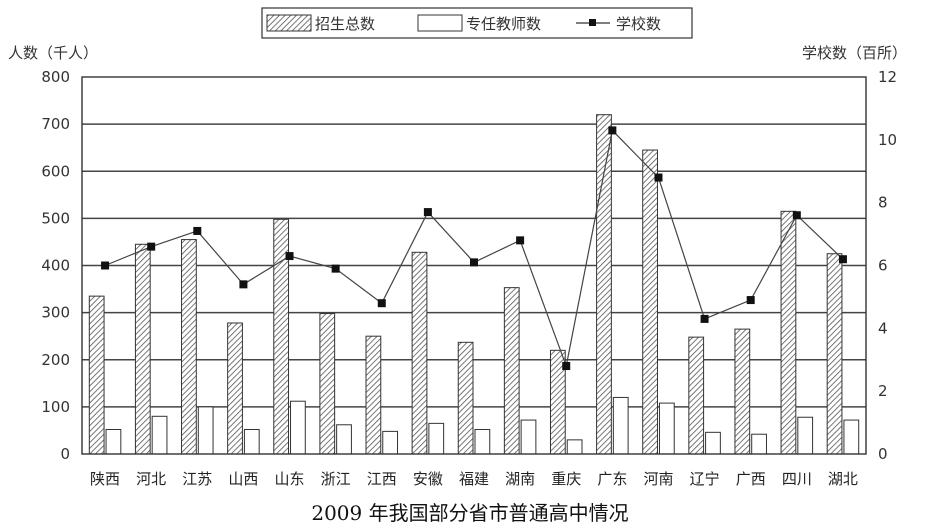 This screenshot has height=529, width=937. Describe the element at coordinates (638, 24) in the screenshot. I see `legend-label-schools: 学校数` at that location.